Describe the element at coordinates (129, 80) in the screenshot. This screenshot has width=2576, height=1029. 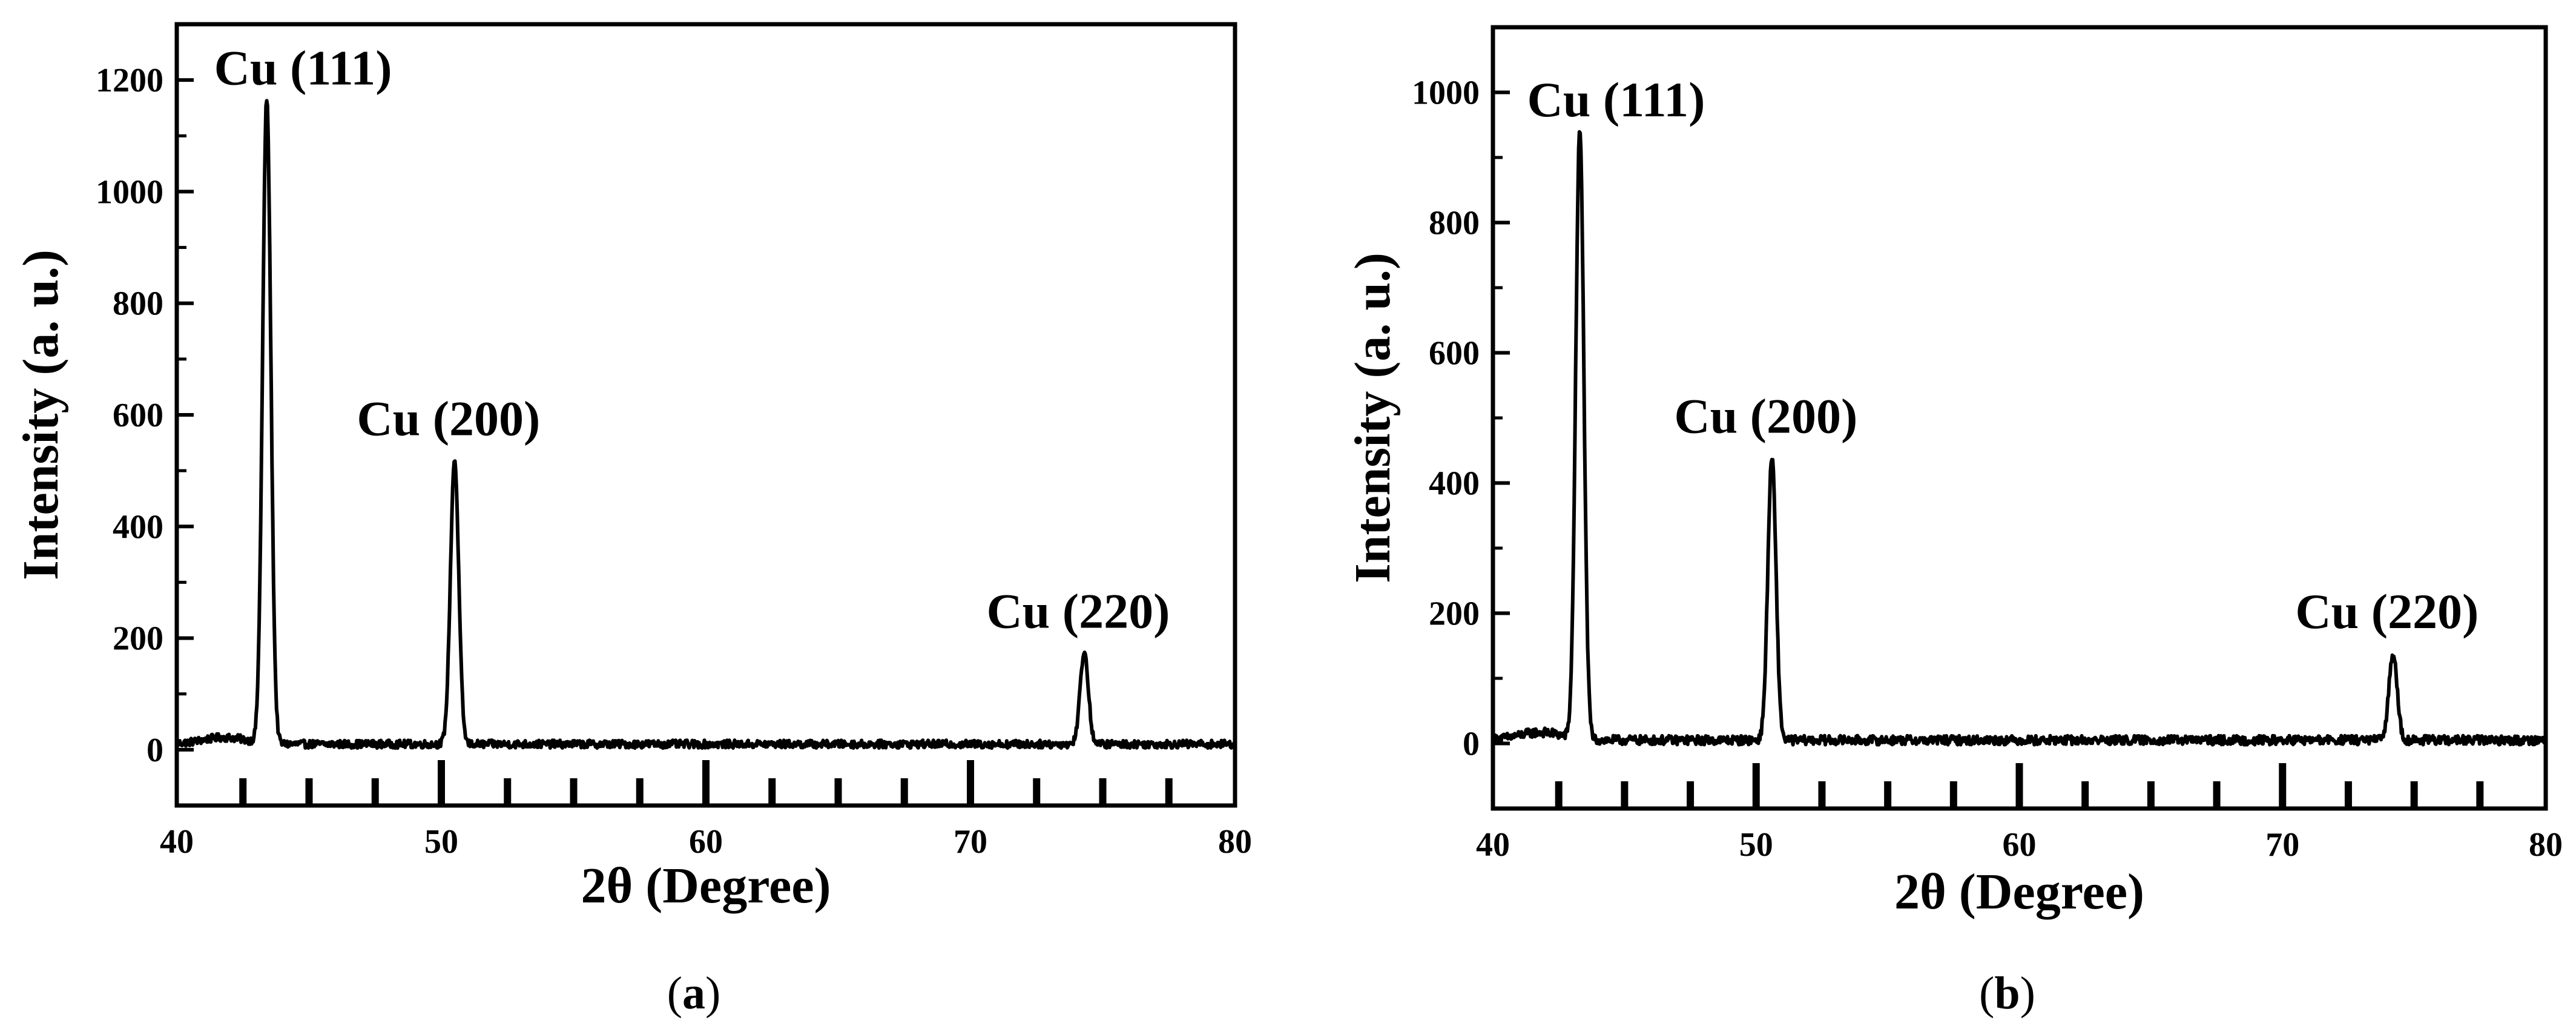
I see `y-tick-label: 1200` at that location.